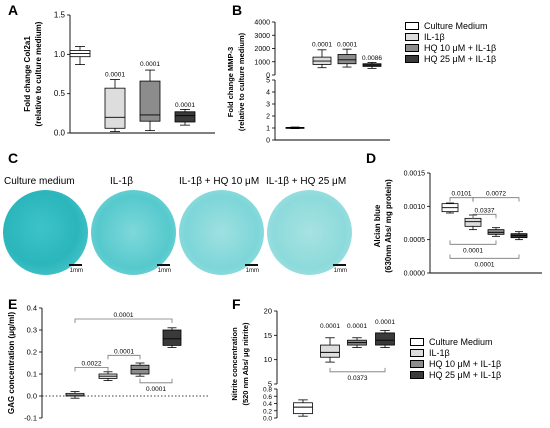 The height and width of the screenshot is (428, 550). Describe the element at coordinates (460, 47) in the screenshot. I see `legend-label: HQ 10 μM + IL-1β` at that location.